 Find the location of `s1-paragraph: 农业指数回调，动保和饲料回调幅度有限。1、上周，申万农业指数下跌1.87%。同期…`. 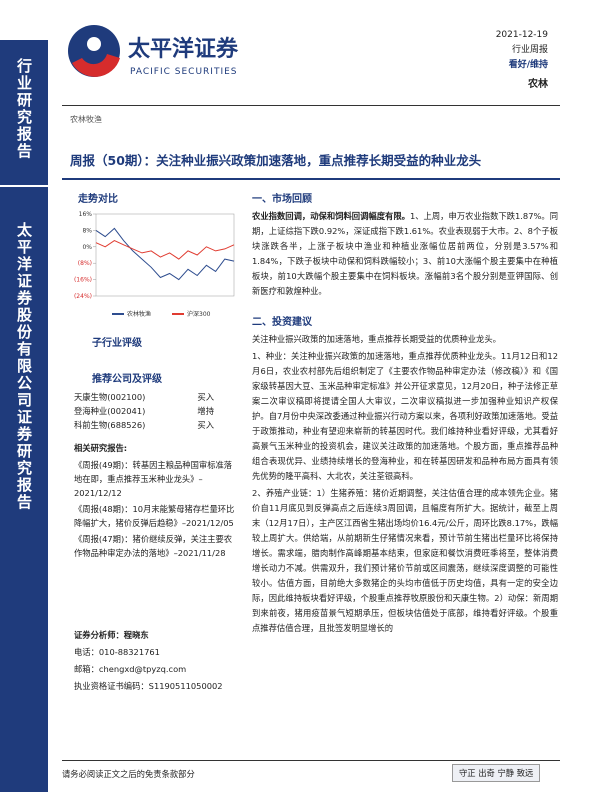

s1-paragraph: 农业指数回调，动保和饲料回调幅度有限。1、上周，申万农业指数下跌1.87%。同期… is located at coordinates (405, 254).